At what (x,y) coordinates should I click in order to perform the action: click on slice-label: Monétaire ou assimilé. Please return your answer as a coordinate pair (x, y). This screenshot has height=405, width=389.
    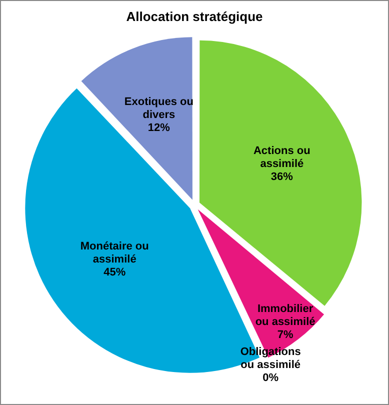
    Looking at the image, I should click on (114, 253).